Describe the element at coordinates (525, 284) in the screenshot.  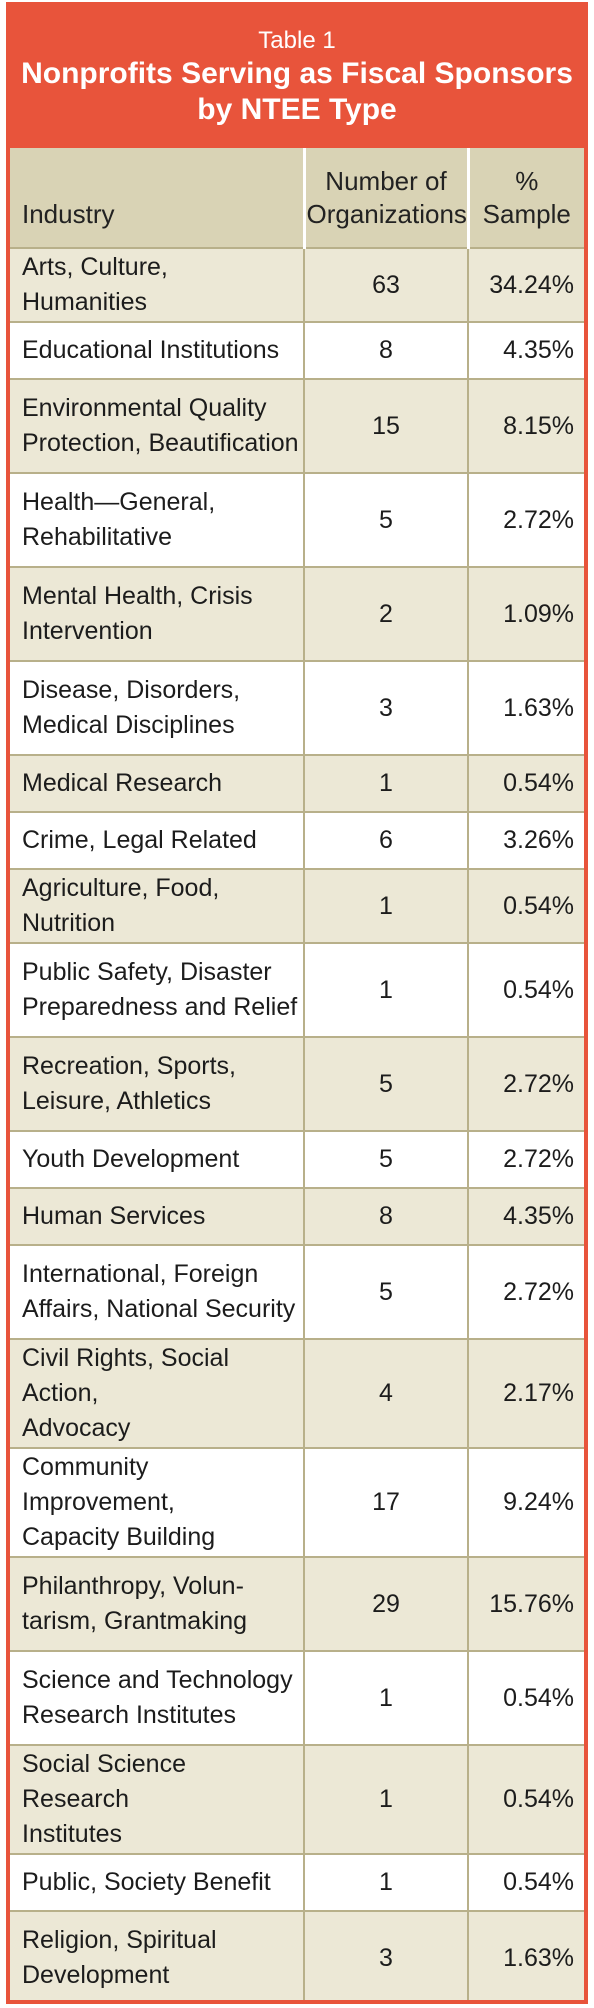
I see `pct-cell: 34.24%` at that location.